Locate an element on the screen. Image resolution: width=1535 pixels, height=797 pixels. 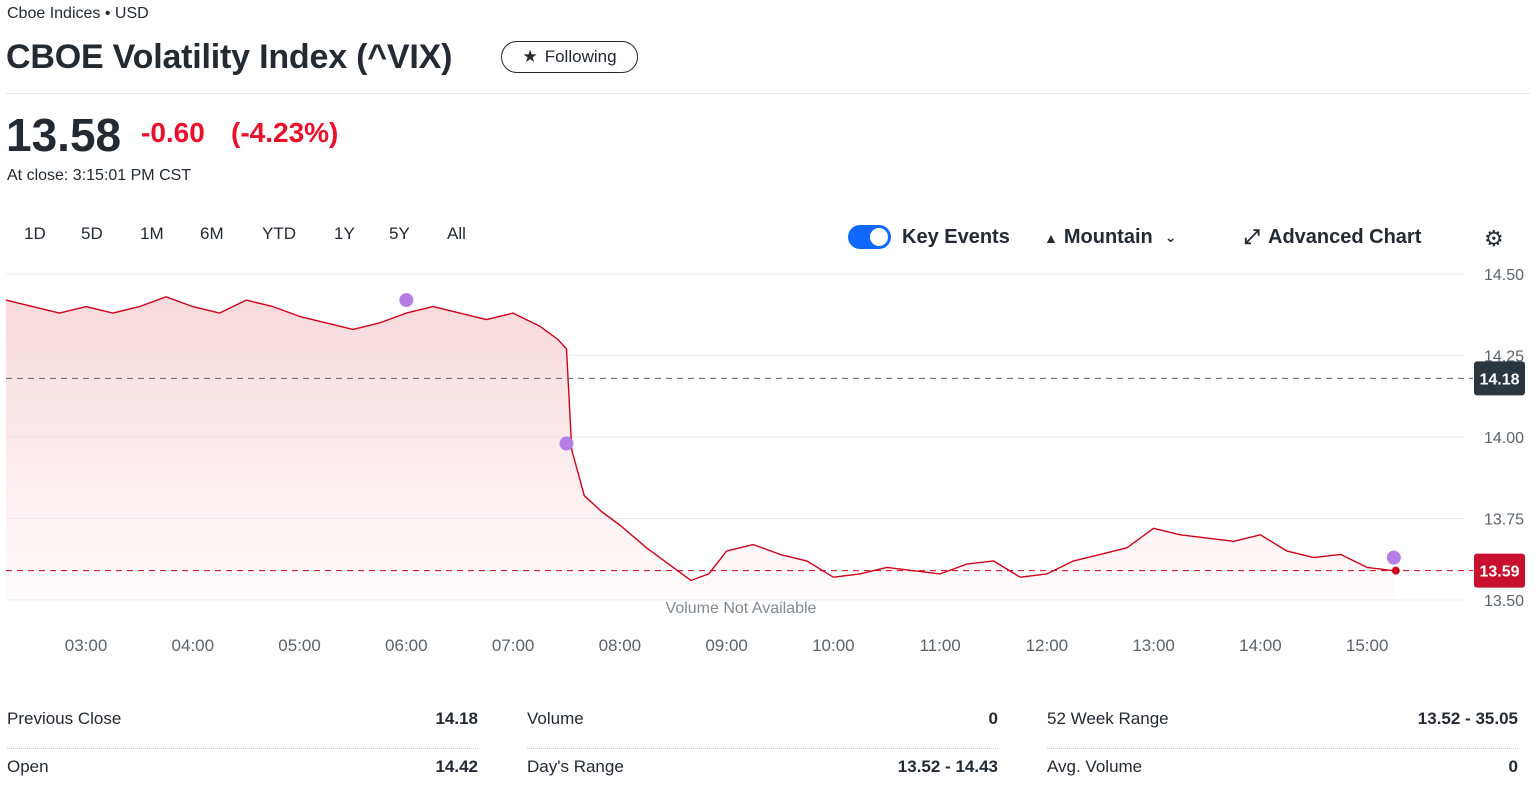
price-change: -0.60 is located at coordinates (173, 132).